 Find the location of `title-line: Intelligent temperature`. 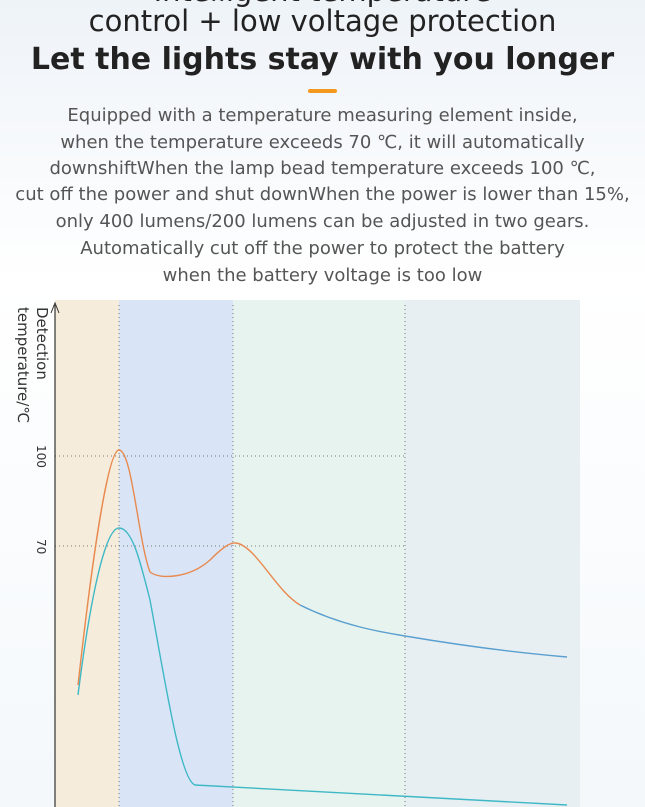

title-line: Intelligent temperature is located at coordinates (322, 4).